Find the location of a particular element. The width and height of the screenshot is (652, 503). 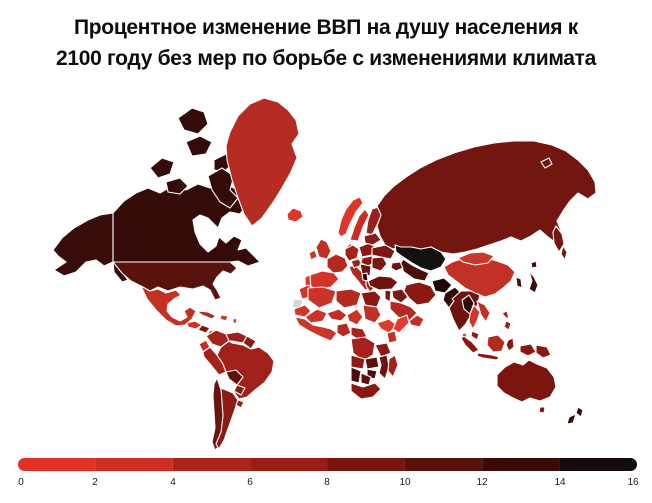

colorbar-tick-labels: 0 2 4 6 8 10 12 14 16 is located at coordinates (328, 482).